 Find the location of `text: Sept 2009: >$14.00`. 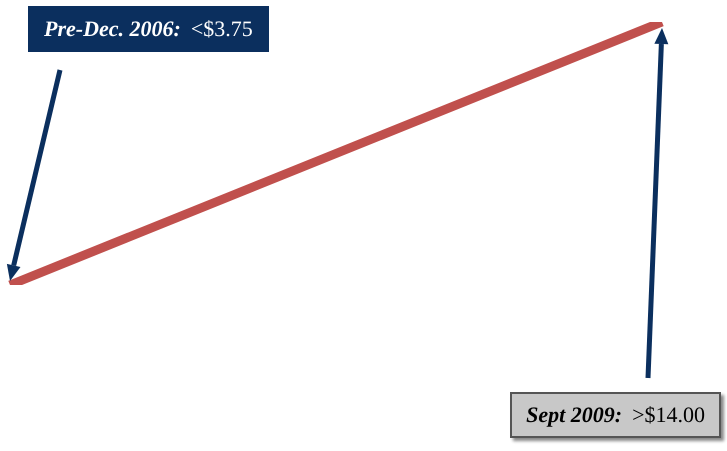

text: Sept 2009: >$14.00 is located at coordinates (615, 415).